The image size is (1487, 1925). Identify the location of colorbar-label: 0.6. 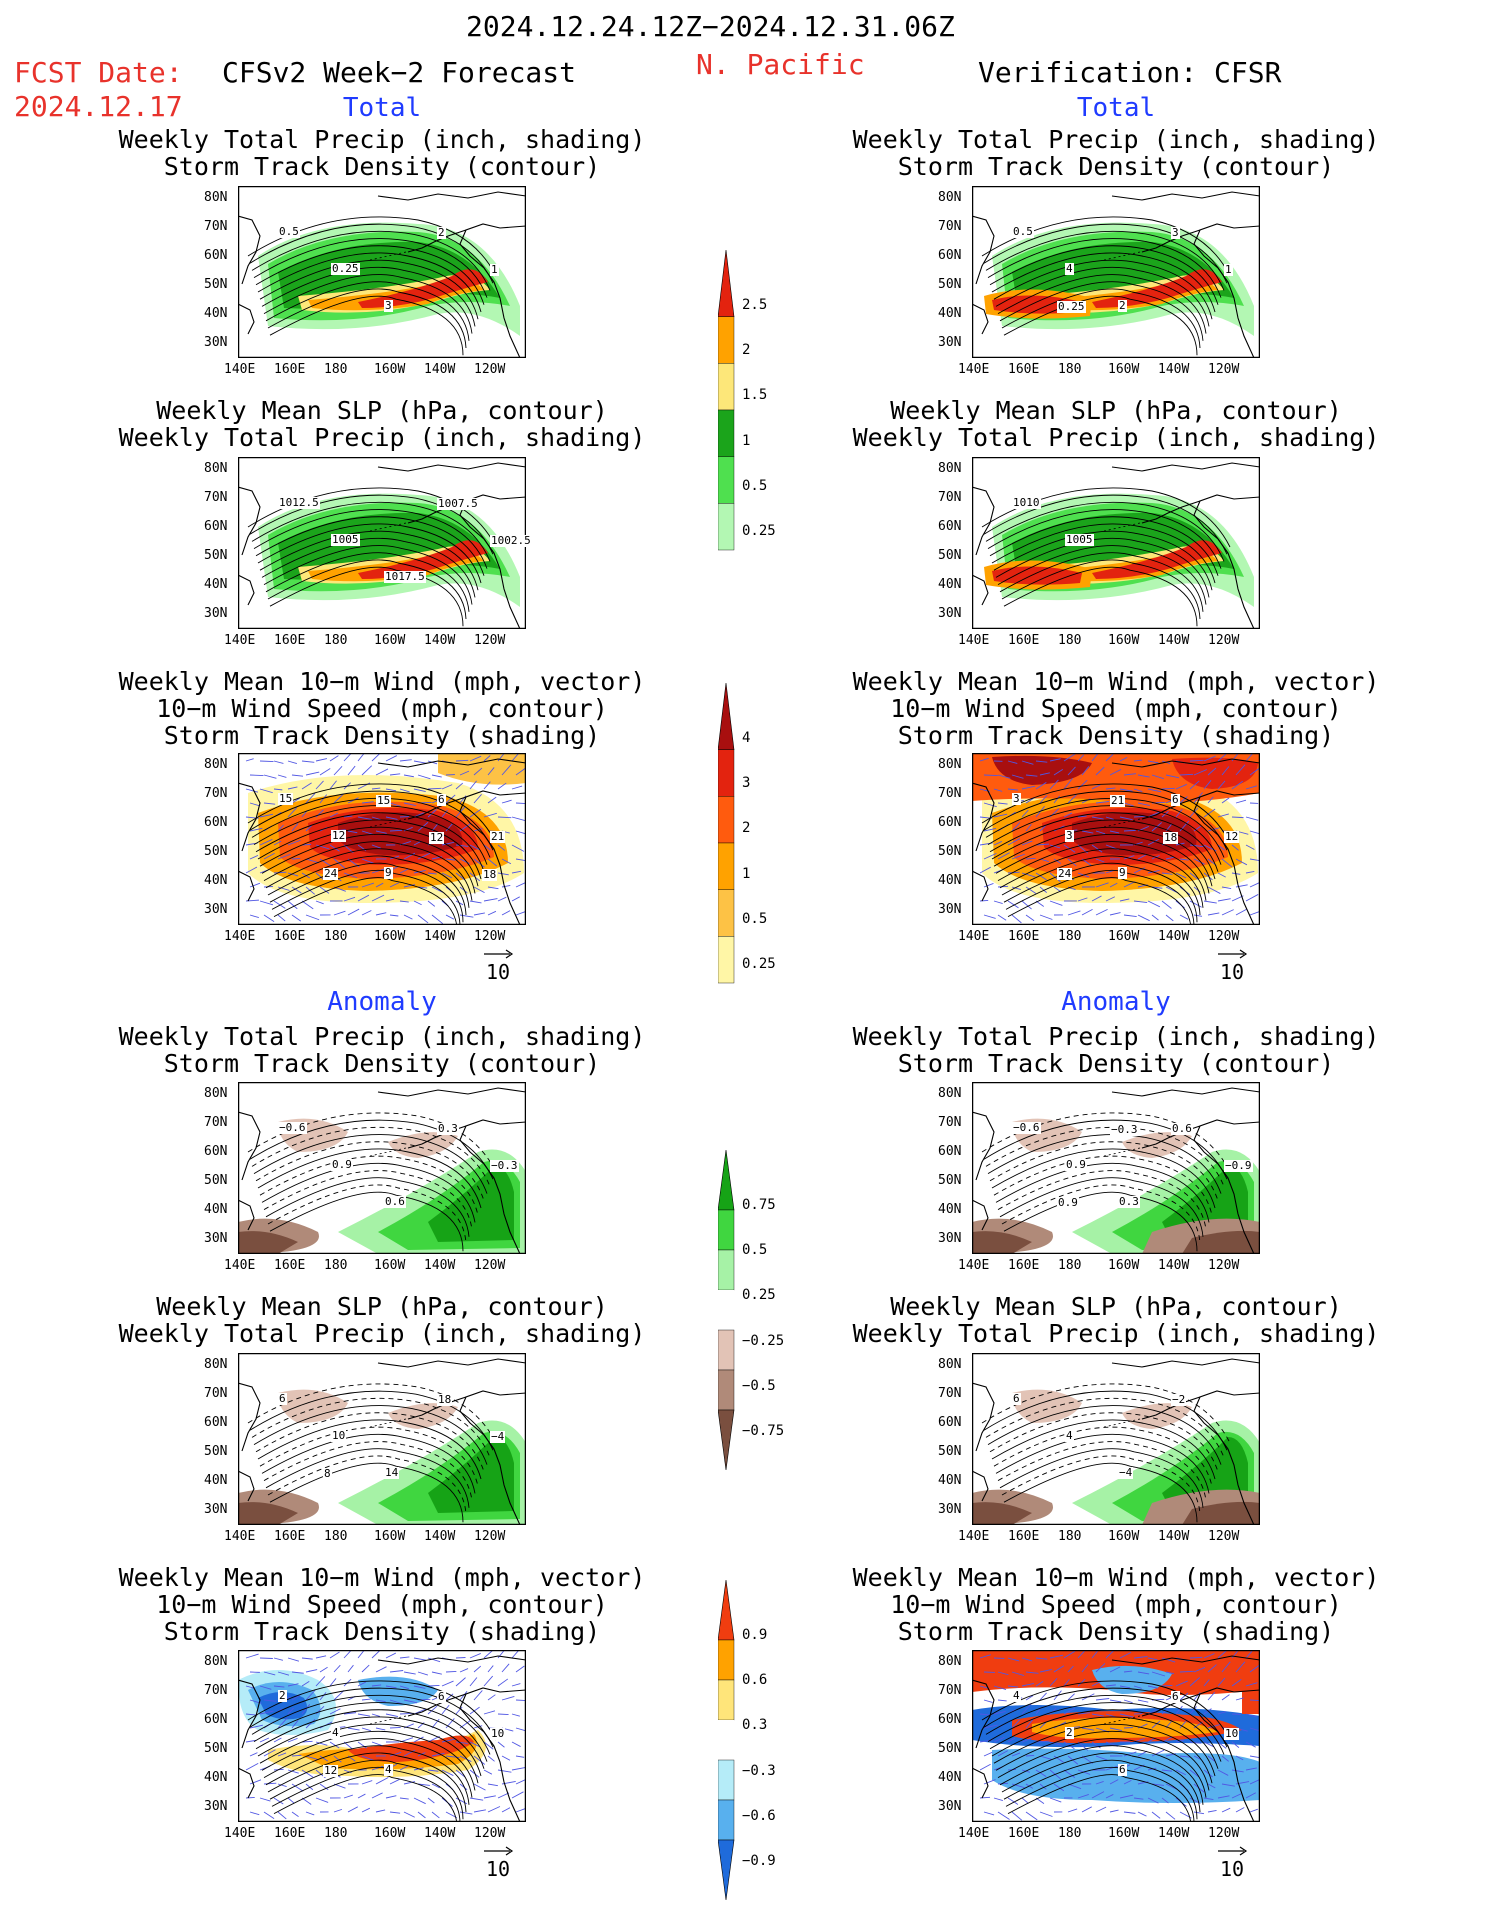
(755, 1680).